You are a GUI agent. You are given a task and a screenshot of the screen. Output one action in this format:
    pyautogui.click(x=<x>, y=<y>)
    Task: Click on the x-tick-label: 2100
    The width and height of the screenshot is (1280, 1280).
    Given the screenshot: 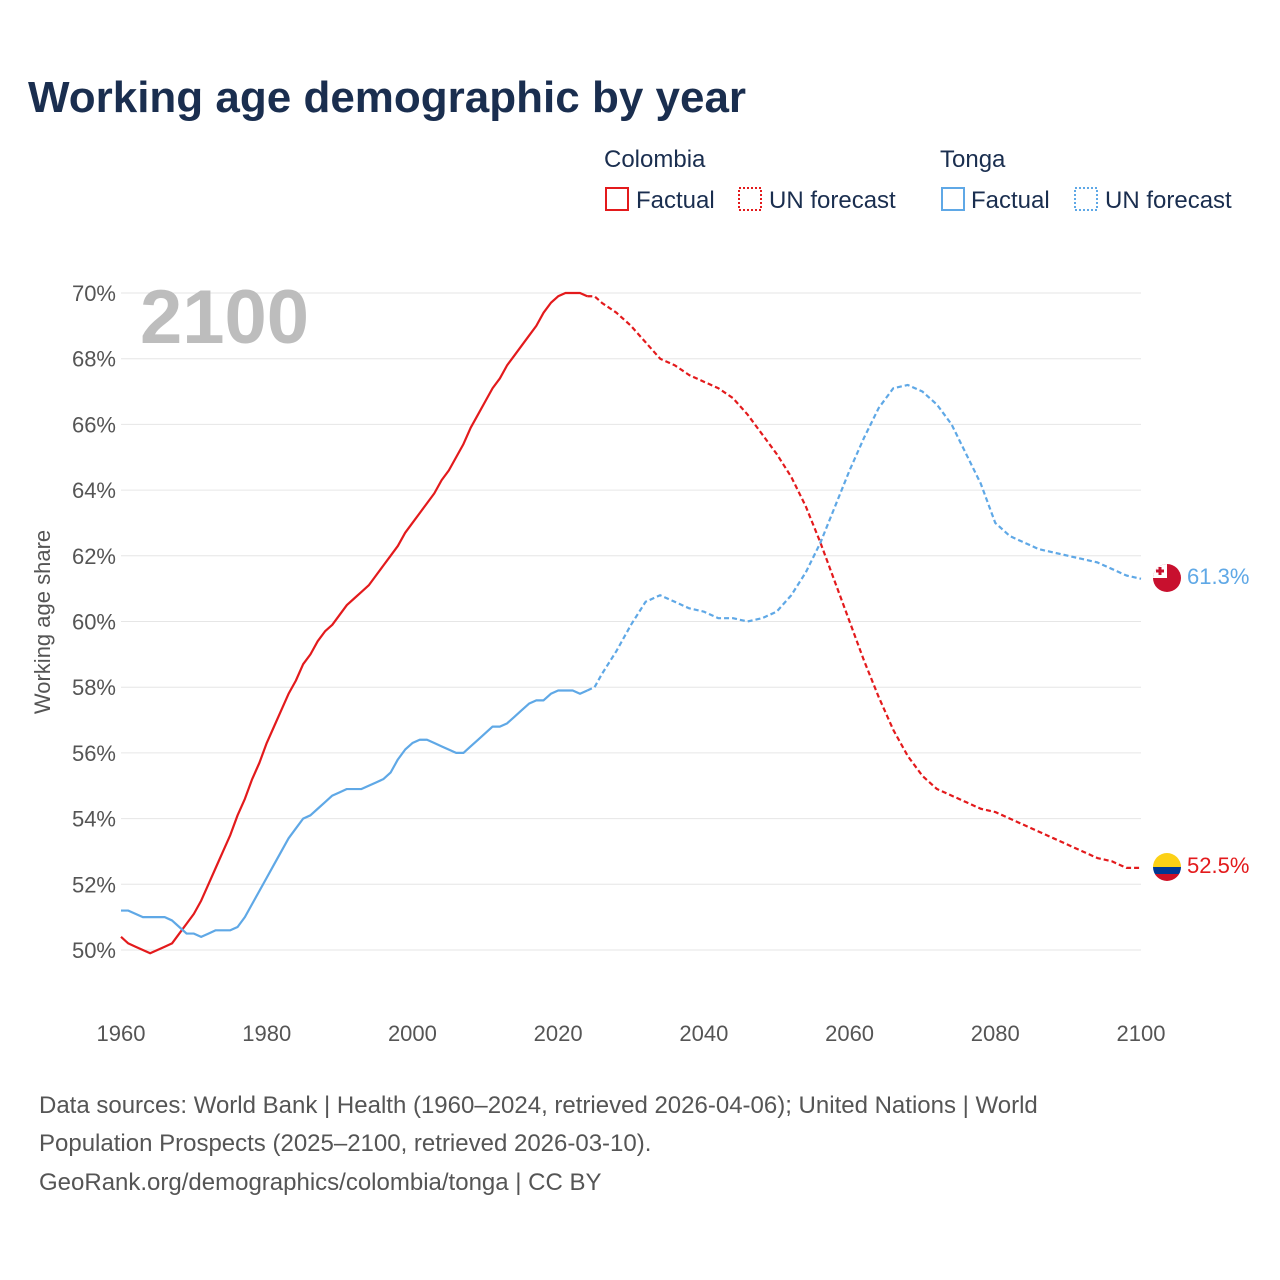 What is the action you would take?
    pyautogui.click(x=1141, y=1033)
    